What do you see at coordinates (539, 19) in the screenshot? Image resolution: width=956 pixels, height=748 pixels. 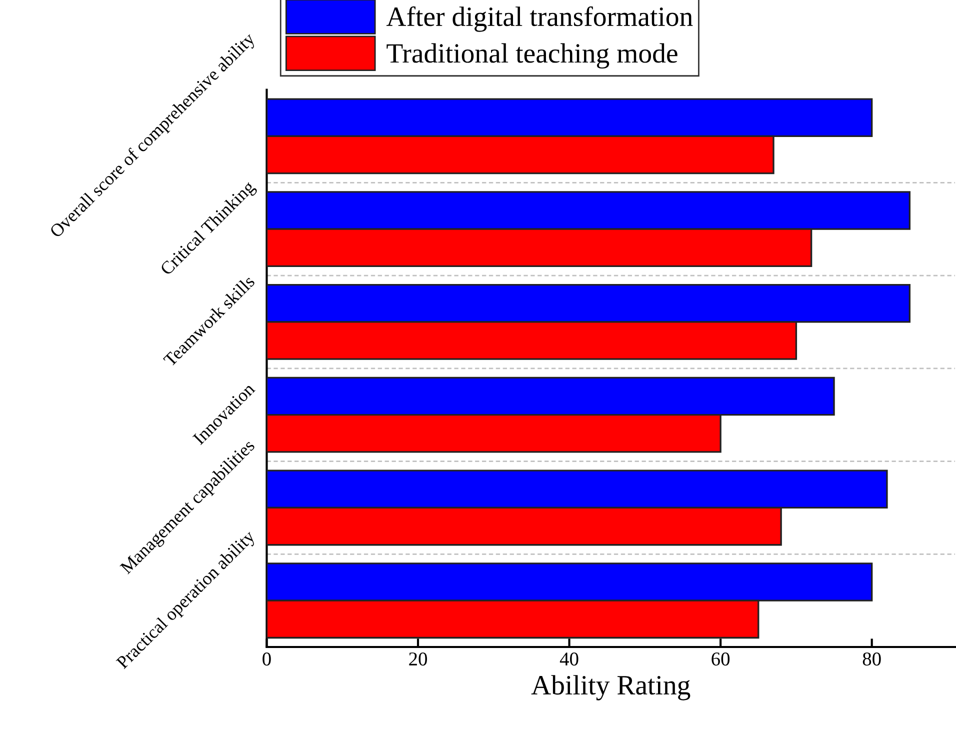 I see `legend-label: After digital transformation` at bounding box center [539, 19].